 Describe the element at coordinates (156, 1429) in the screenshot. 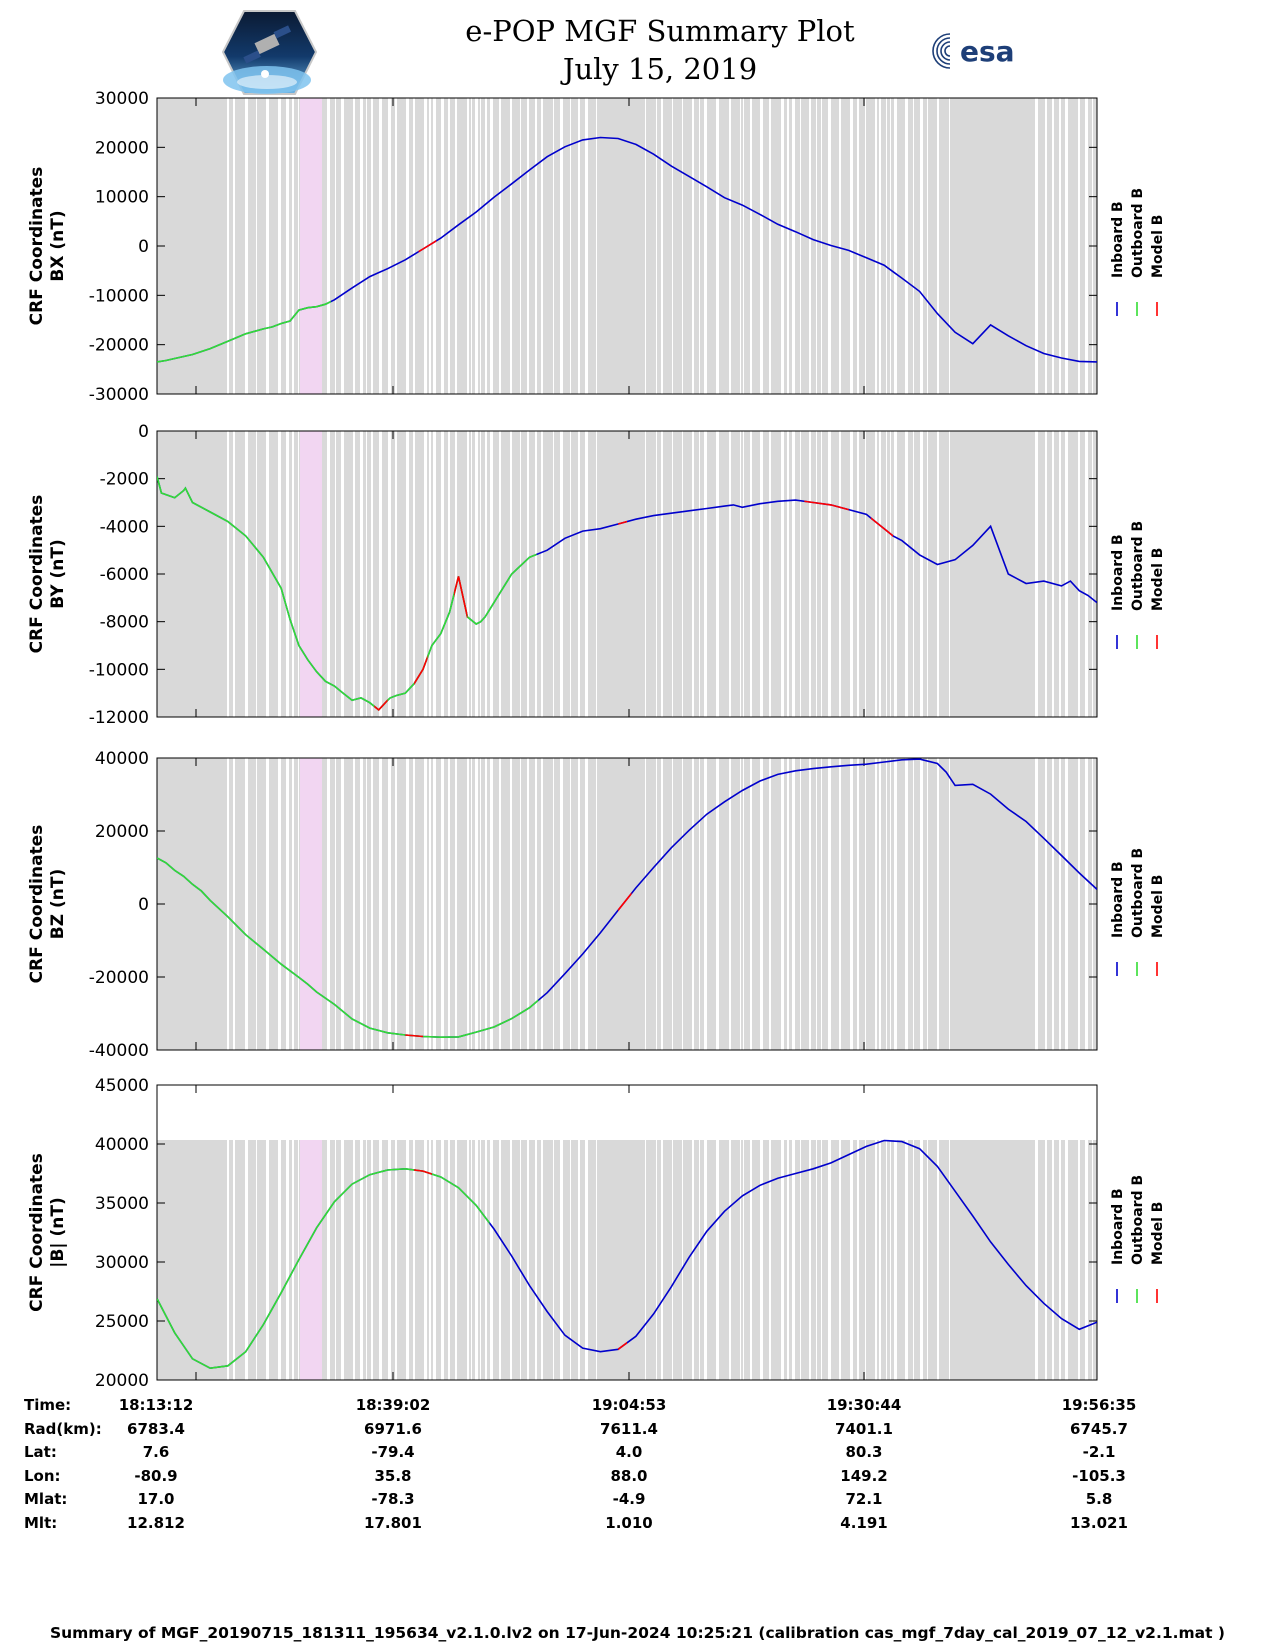

I see `ephemeris-value: 6783.4` at that location.